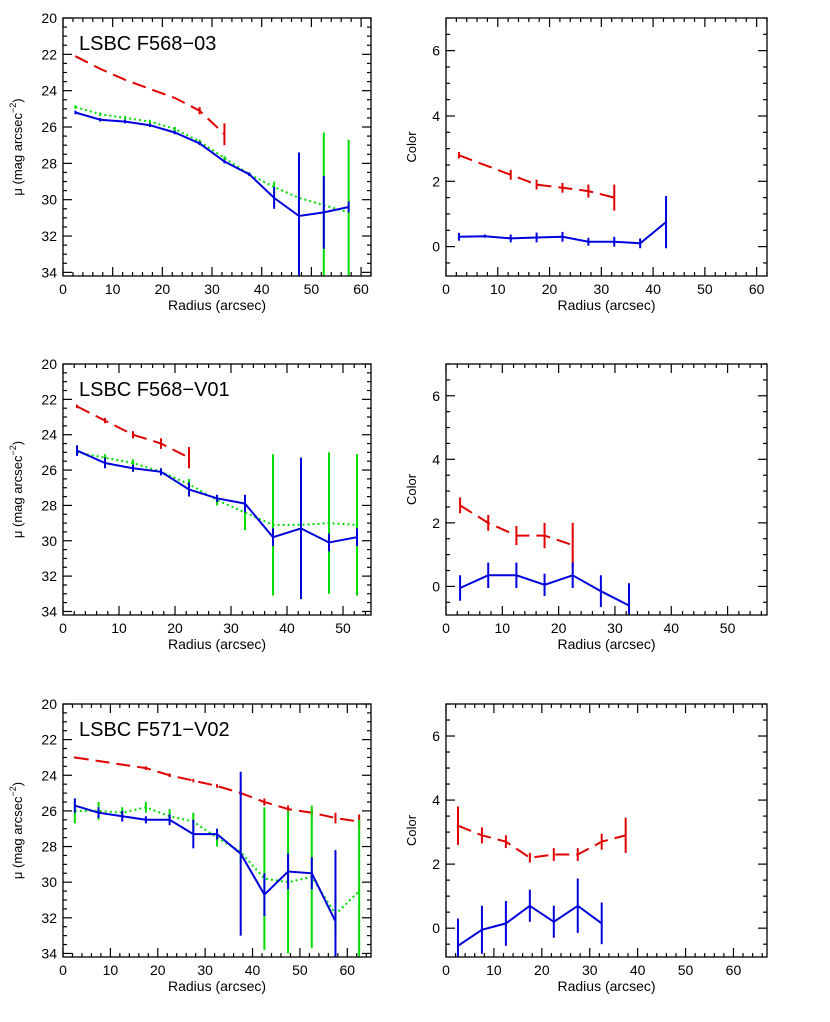 The image size is (830, 1022). I want to click on y-tick-label: 2, so click(436, 523).